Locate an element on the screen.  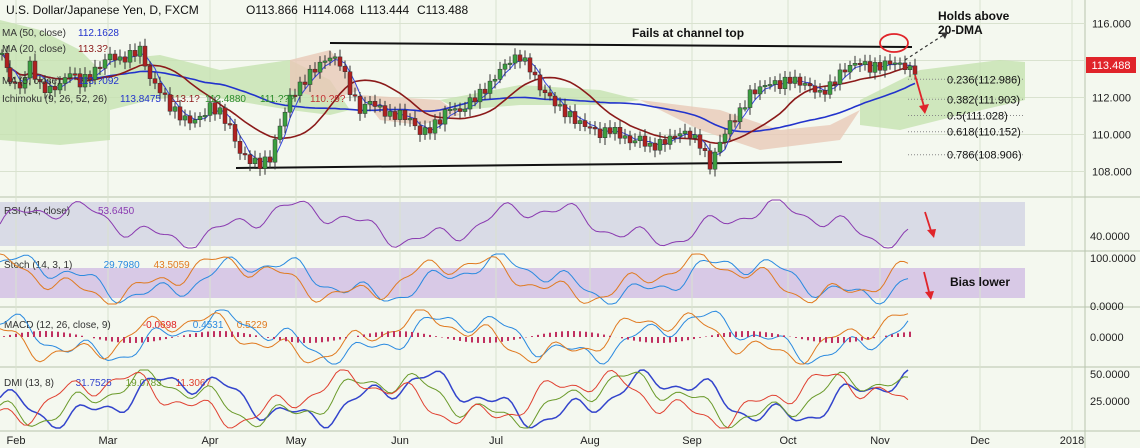
indicator-value: 43.5059 is located at coordinates (172, 265).